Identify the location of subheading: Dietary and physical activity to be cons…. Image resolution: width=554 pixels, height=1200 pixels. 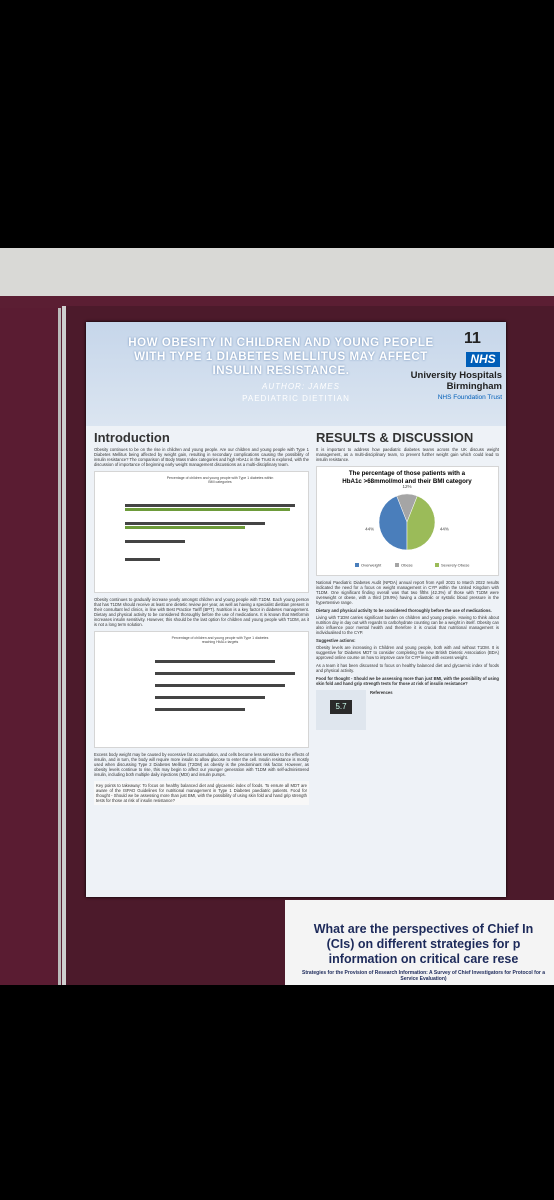
(404, 610).